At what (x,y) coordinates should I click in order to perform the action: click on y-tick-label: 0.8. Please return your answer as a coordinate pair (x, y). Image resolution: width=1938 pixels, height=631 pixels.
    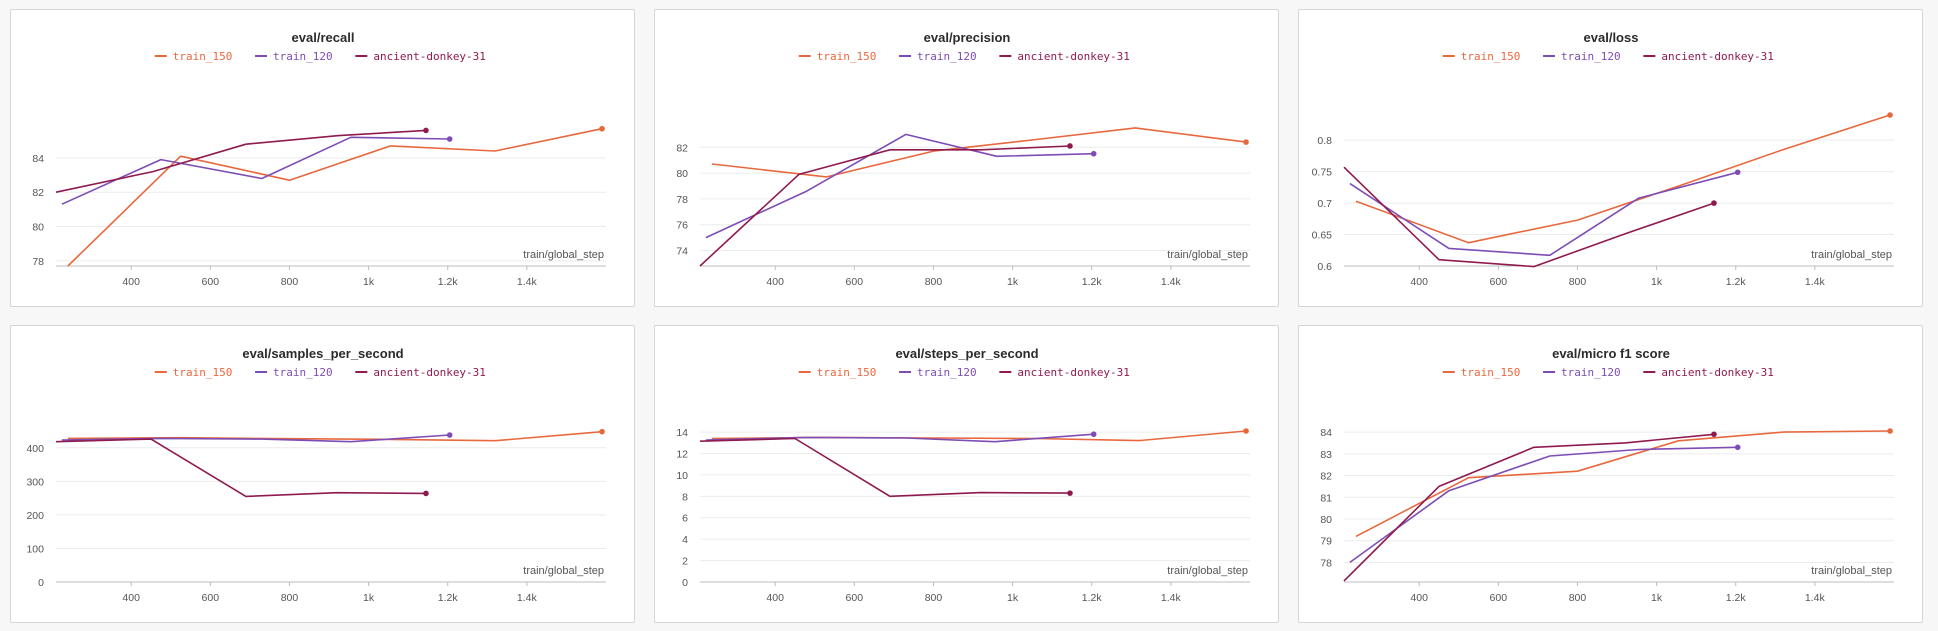
    Looking at the image, I should click on (1324, 141).